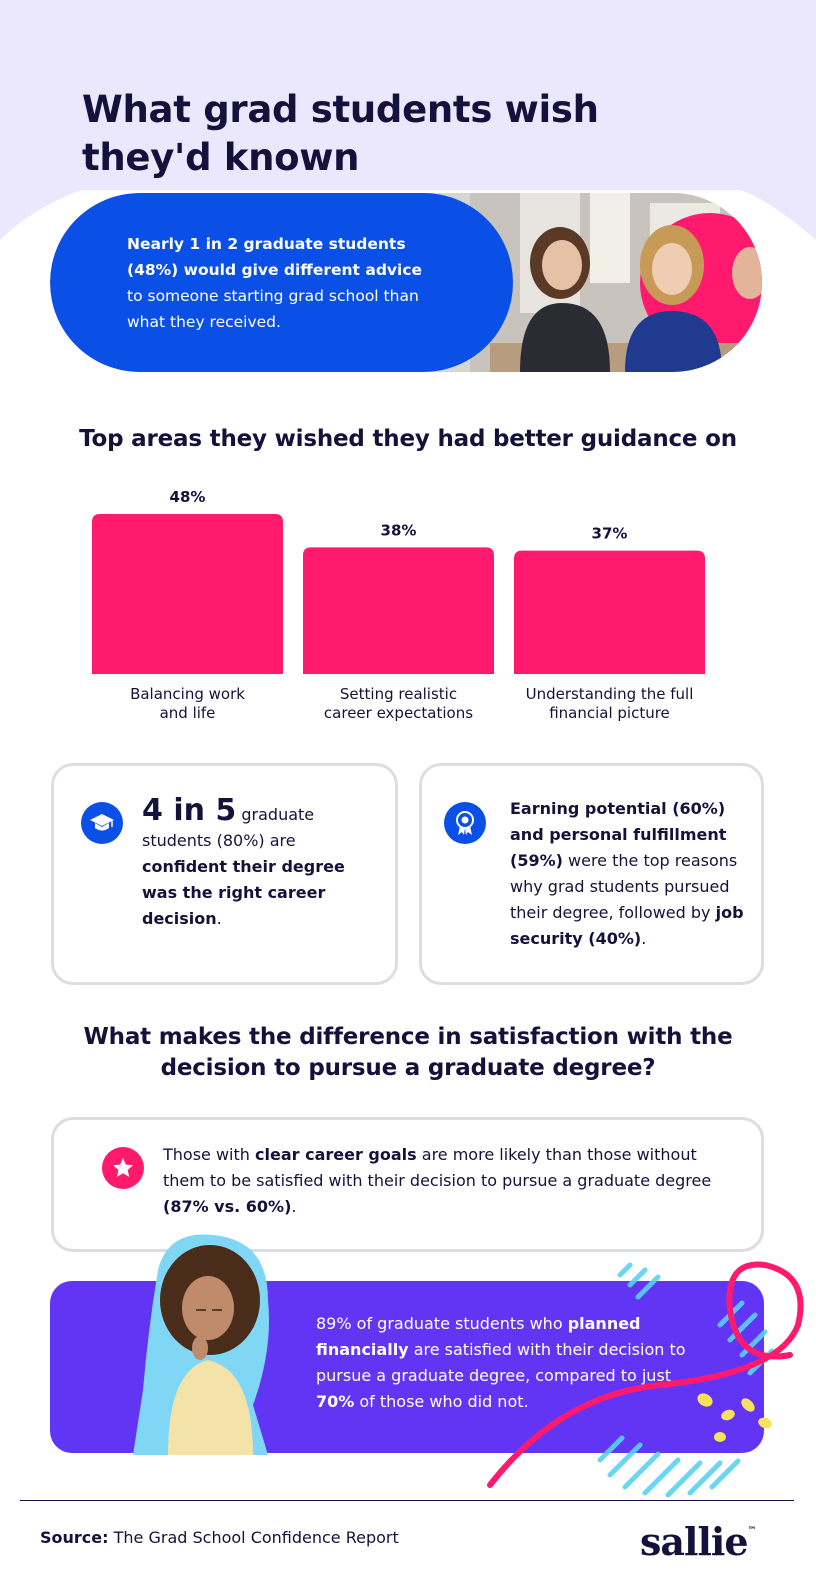 The image size is (816, 1591). I want to click on bar-category-line: career expectations, so click(398, 713).